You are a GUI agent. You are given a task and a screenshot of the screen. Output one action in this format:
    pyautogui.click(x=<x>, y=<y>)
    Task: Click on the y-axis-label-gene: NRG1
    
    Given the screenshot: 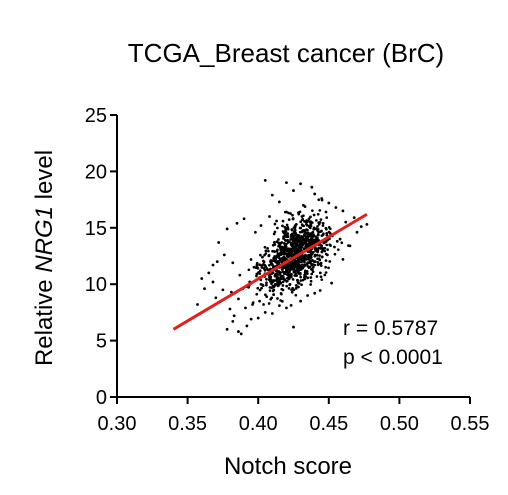 What is the action you would take?
    pyautogui.click(x=44, y=239)
    